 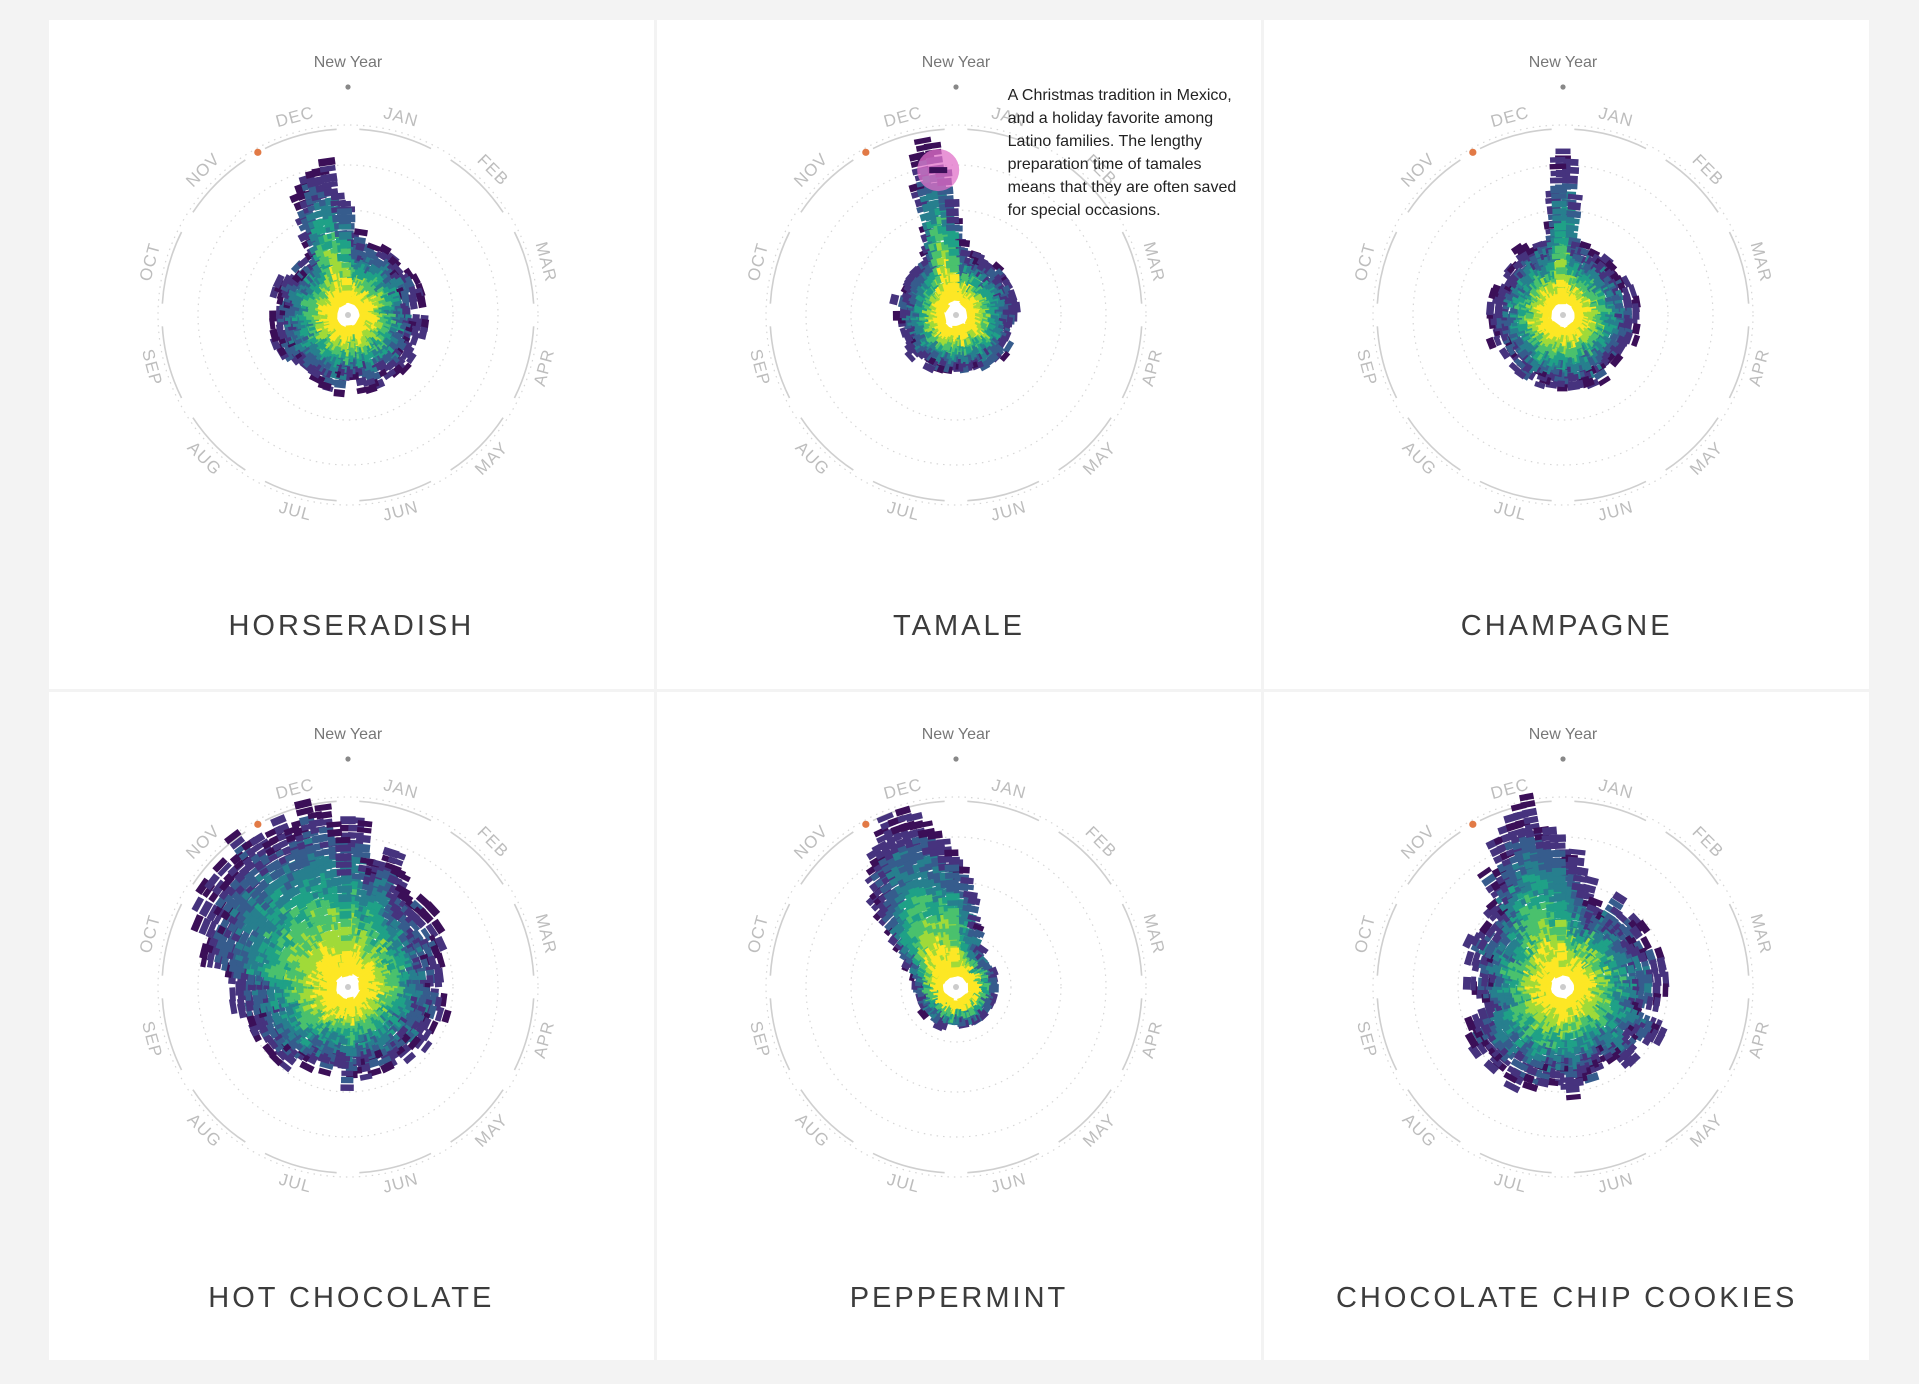 What do you see at coordinates (1153, 262) in the screenshot?
I see `month-label: MAR` at bounding box center [1153, 262].